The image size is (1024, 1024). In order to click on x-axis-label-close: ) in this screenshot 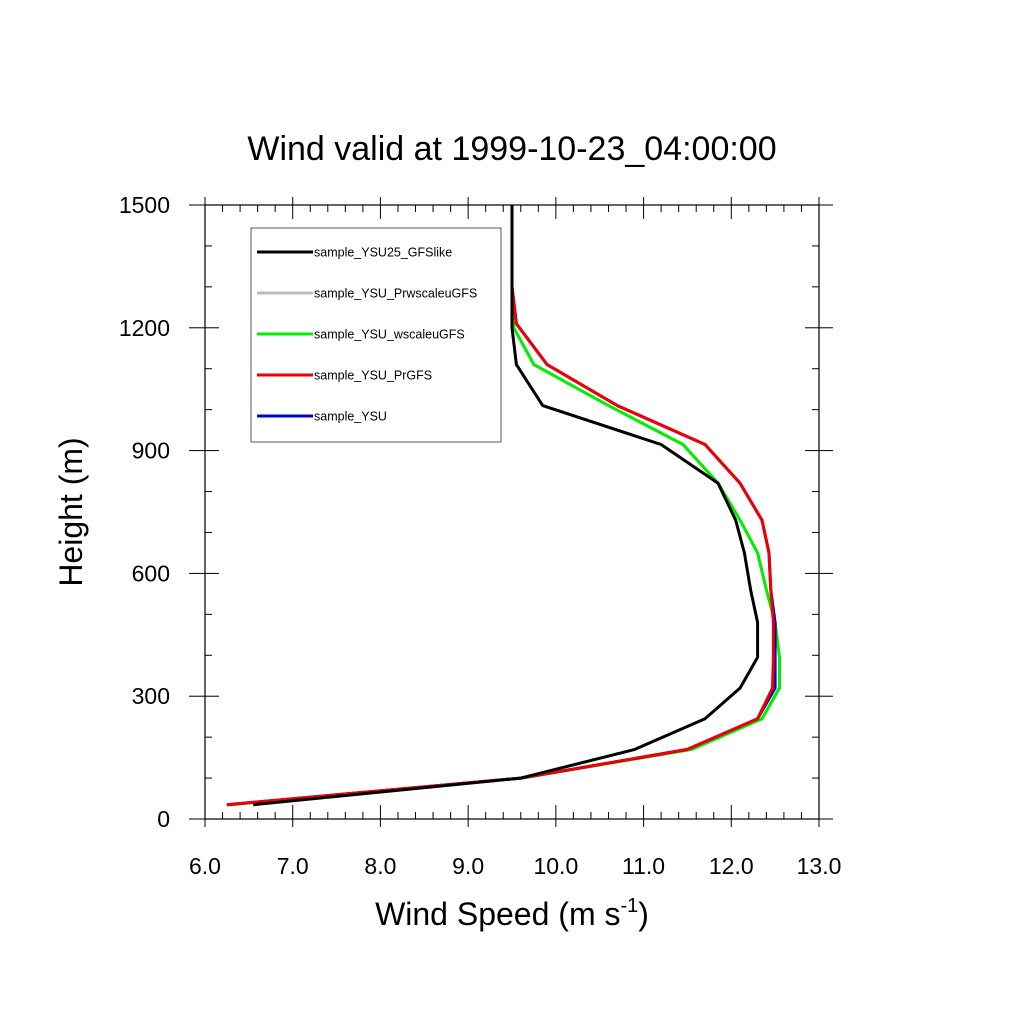, I will do `click(643, 914)`.